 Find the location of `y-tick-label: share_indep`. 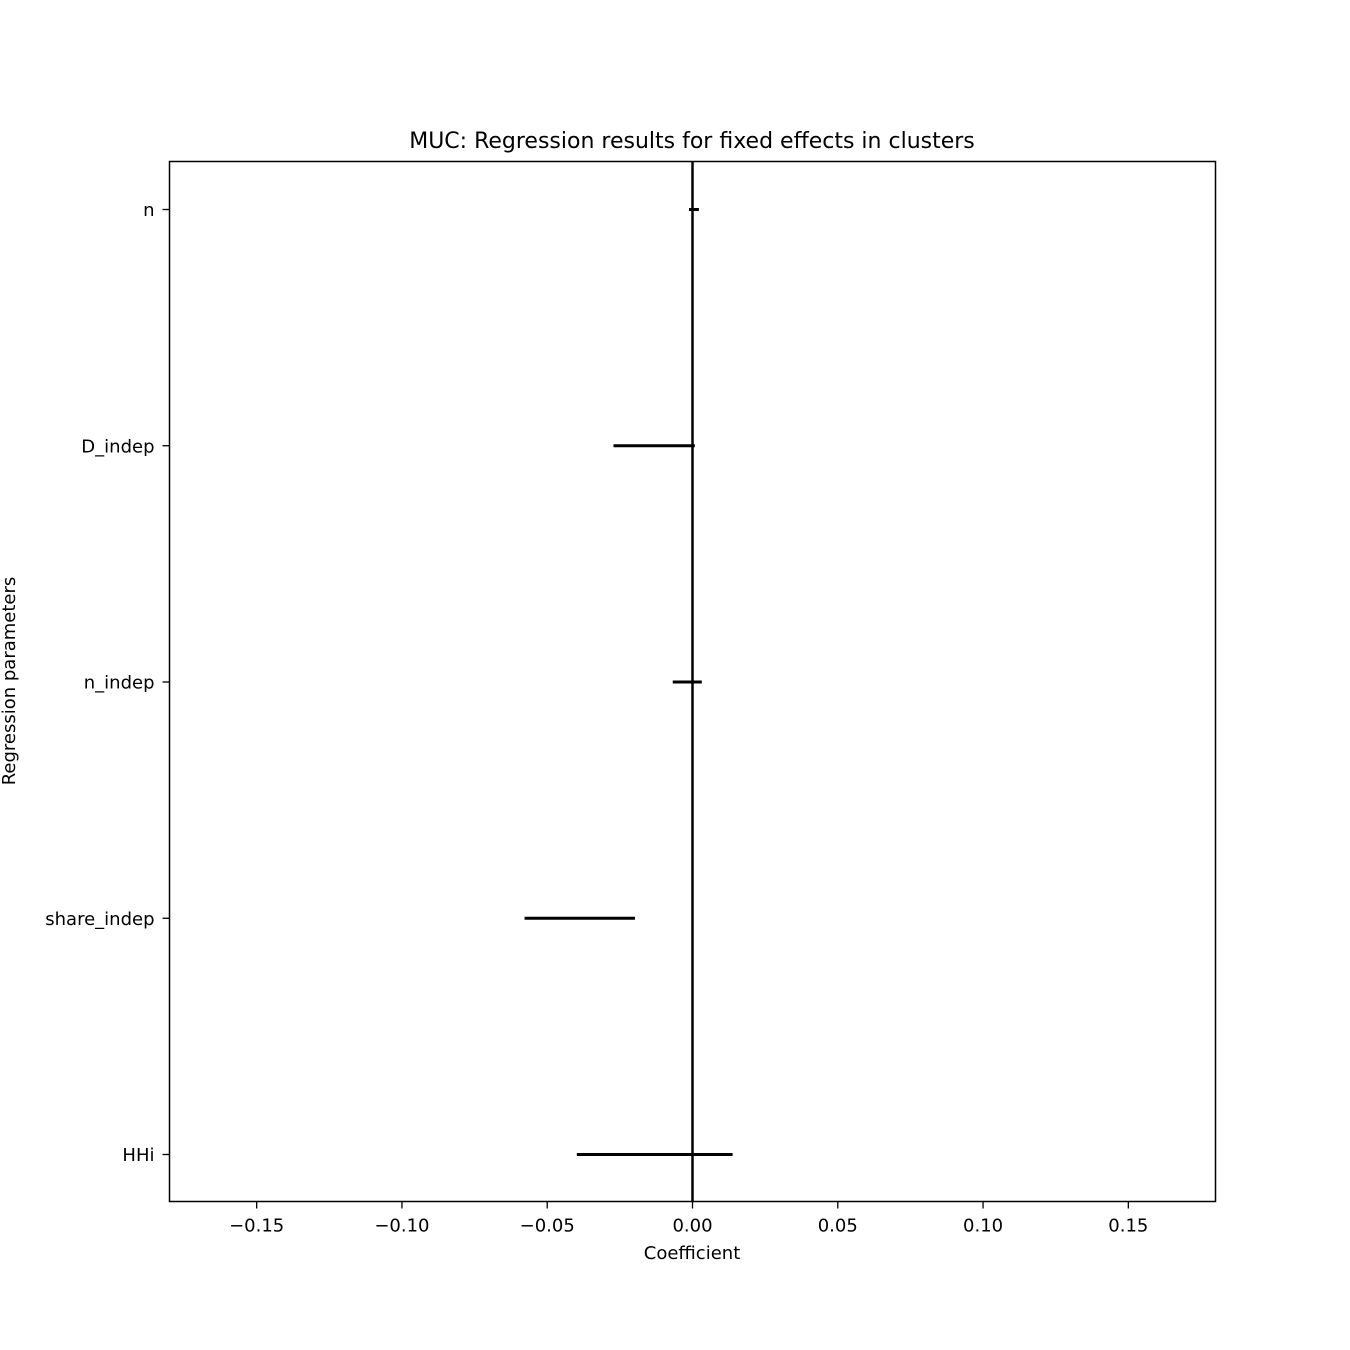

y-tick-label: share_indep is located at coordinates (99, 919).